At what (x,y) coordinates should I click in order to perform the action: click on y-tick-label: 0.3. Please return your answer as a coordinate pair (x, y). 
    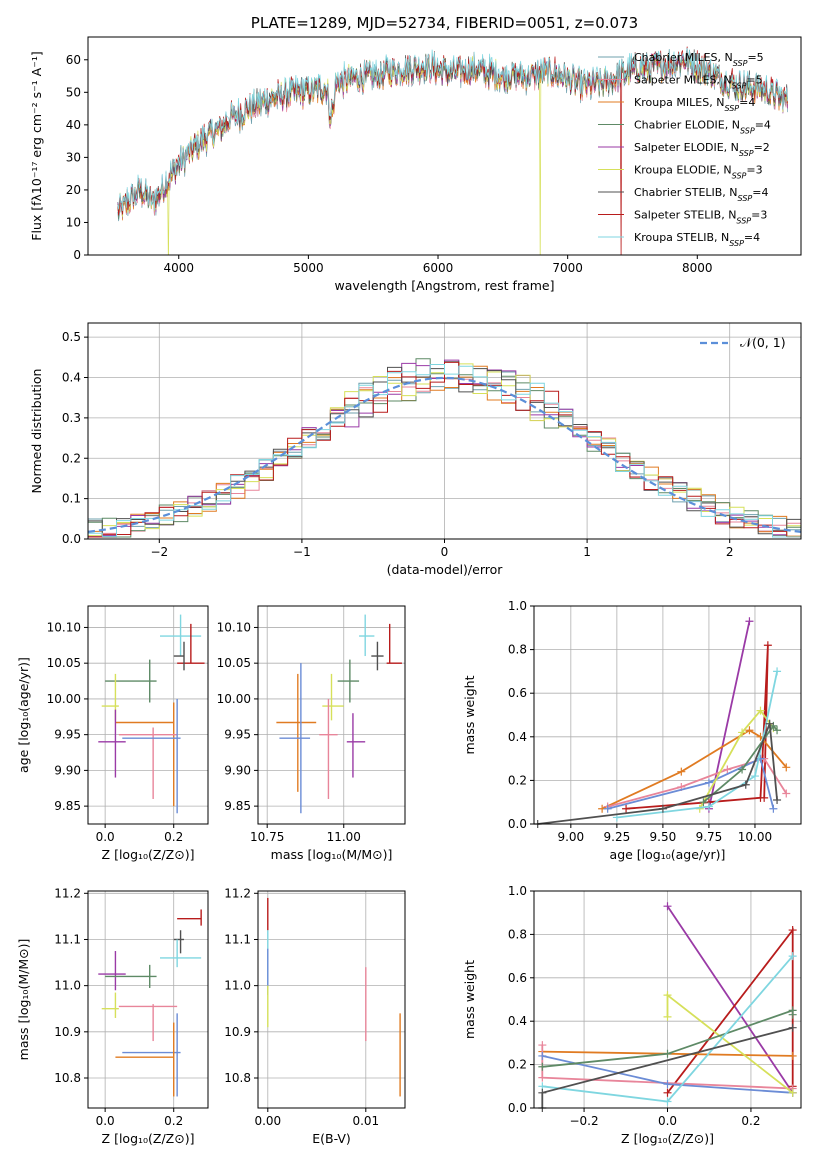
    Looking at the image, I should click on (71, 418).